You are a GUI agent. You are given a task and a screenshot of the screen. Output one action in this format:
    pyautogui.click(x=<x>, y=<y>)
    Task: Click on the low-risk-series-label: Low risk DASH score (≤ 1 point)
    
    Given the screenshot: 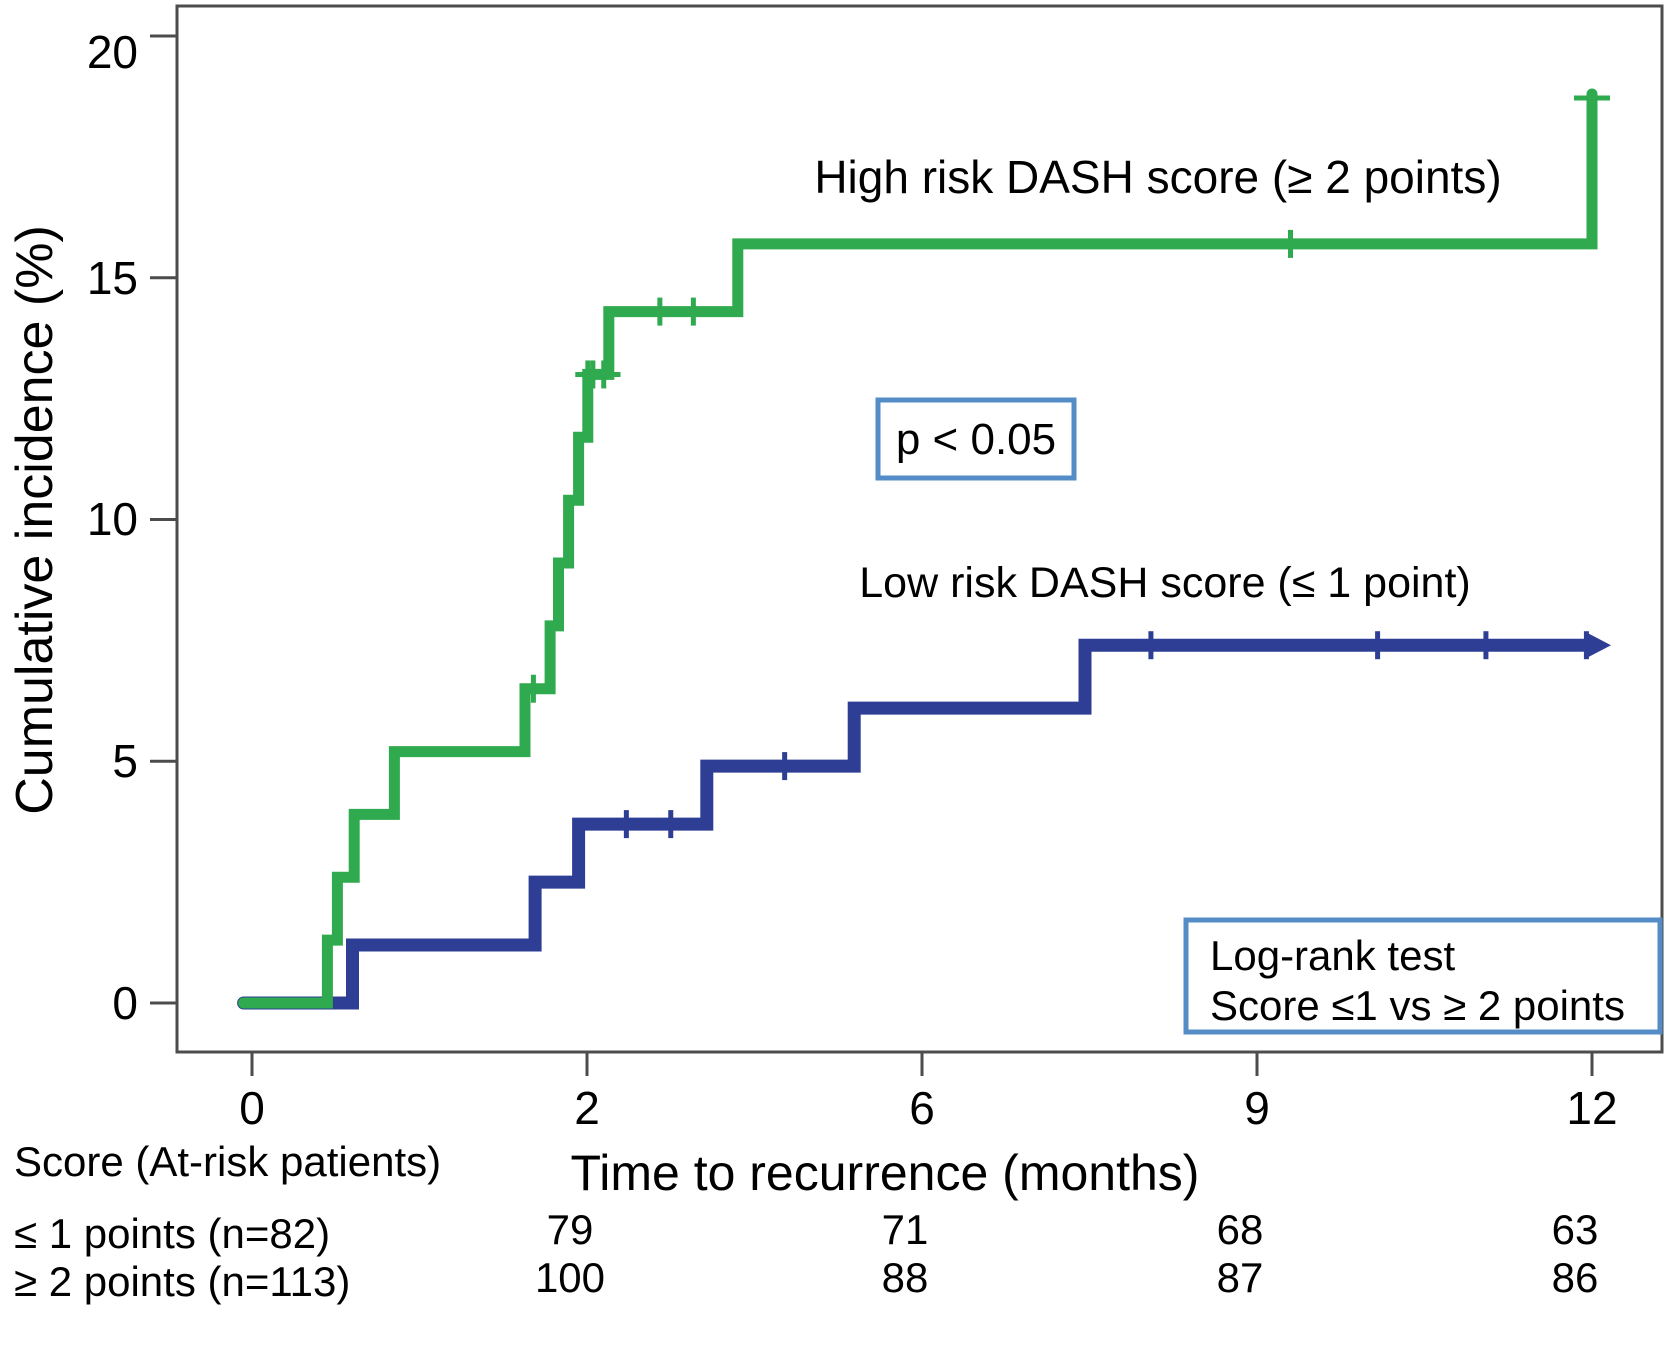 What is the action you would take?
    pyautogui.click(x=1164, y=583)
    